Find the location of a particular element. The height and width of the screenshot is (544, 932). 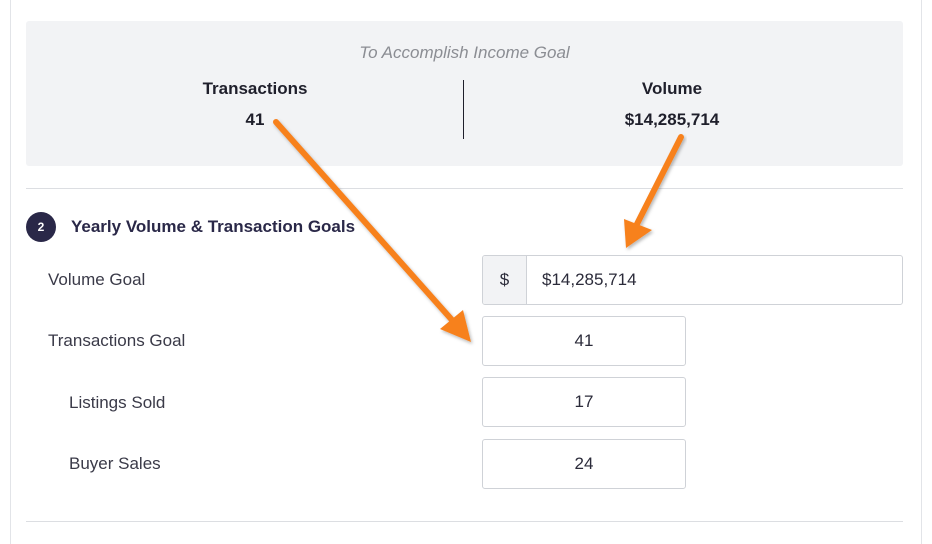

section-header: 2 Yearly Volume & Transaction Goals is located at coordinates (190, 227).